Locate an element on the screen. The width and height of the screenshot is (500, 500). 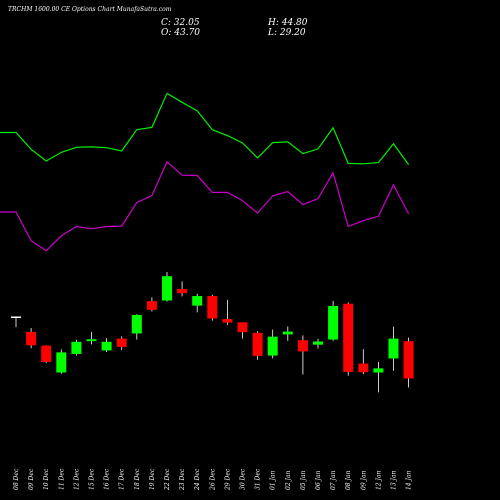
x-tick-label: 16 Dec is located at coordinates (107, 479).